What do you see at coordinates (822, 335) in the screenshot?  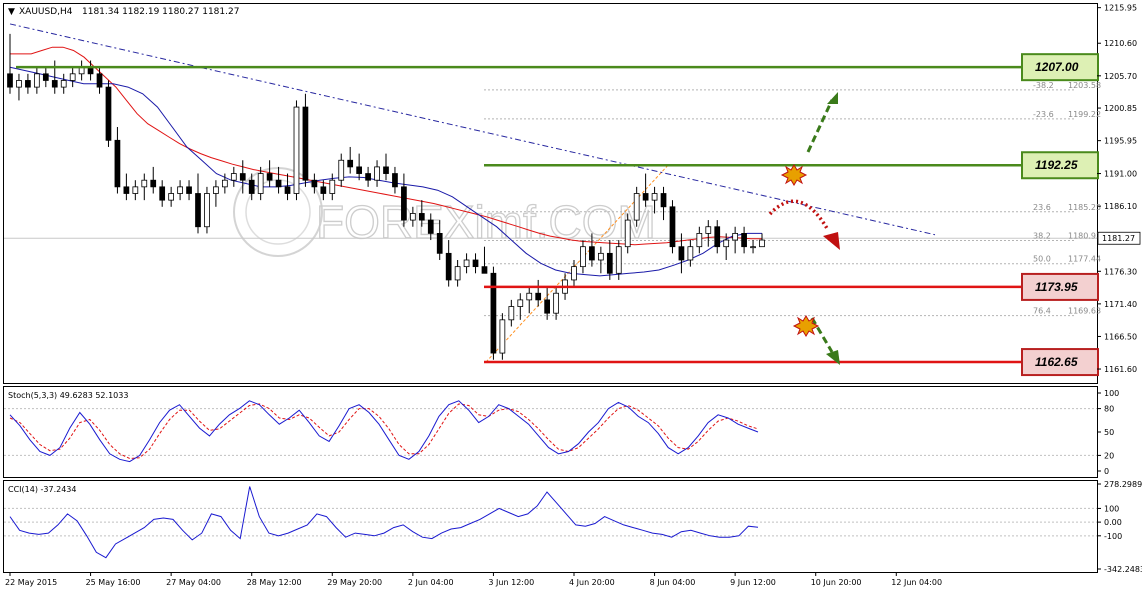 I see `bearish-arrow-line` at bounding box center [822, 335].